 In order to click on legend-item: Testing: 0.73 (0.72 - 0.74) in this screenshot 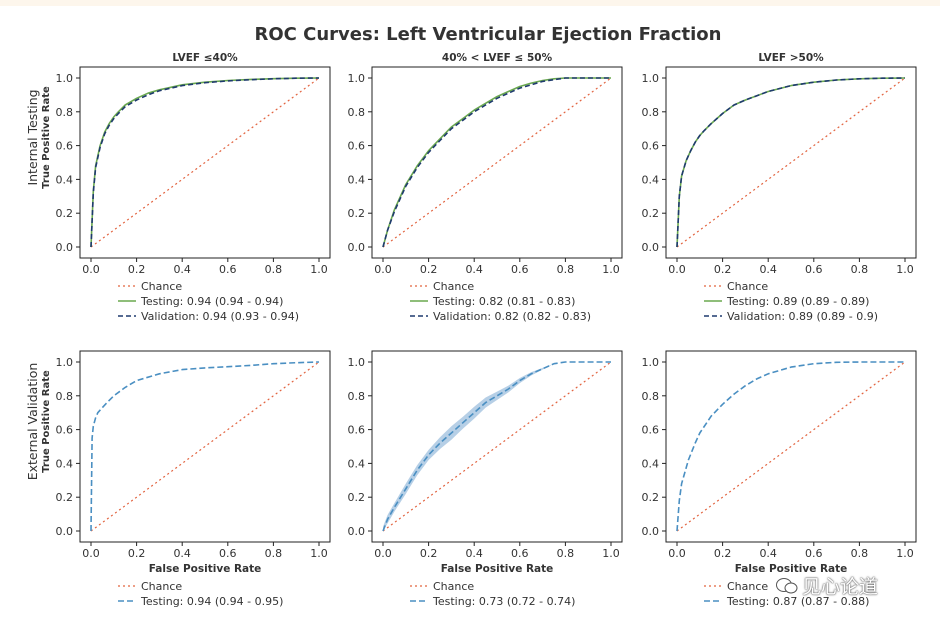, I will do `click(492, 601)`.